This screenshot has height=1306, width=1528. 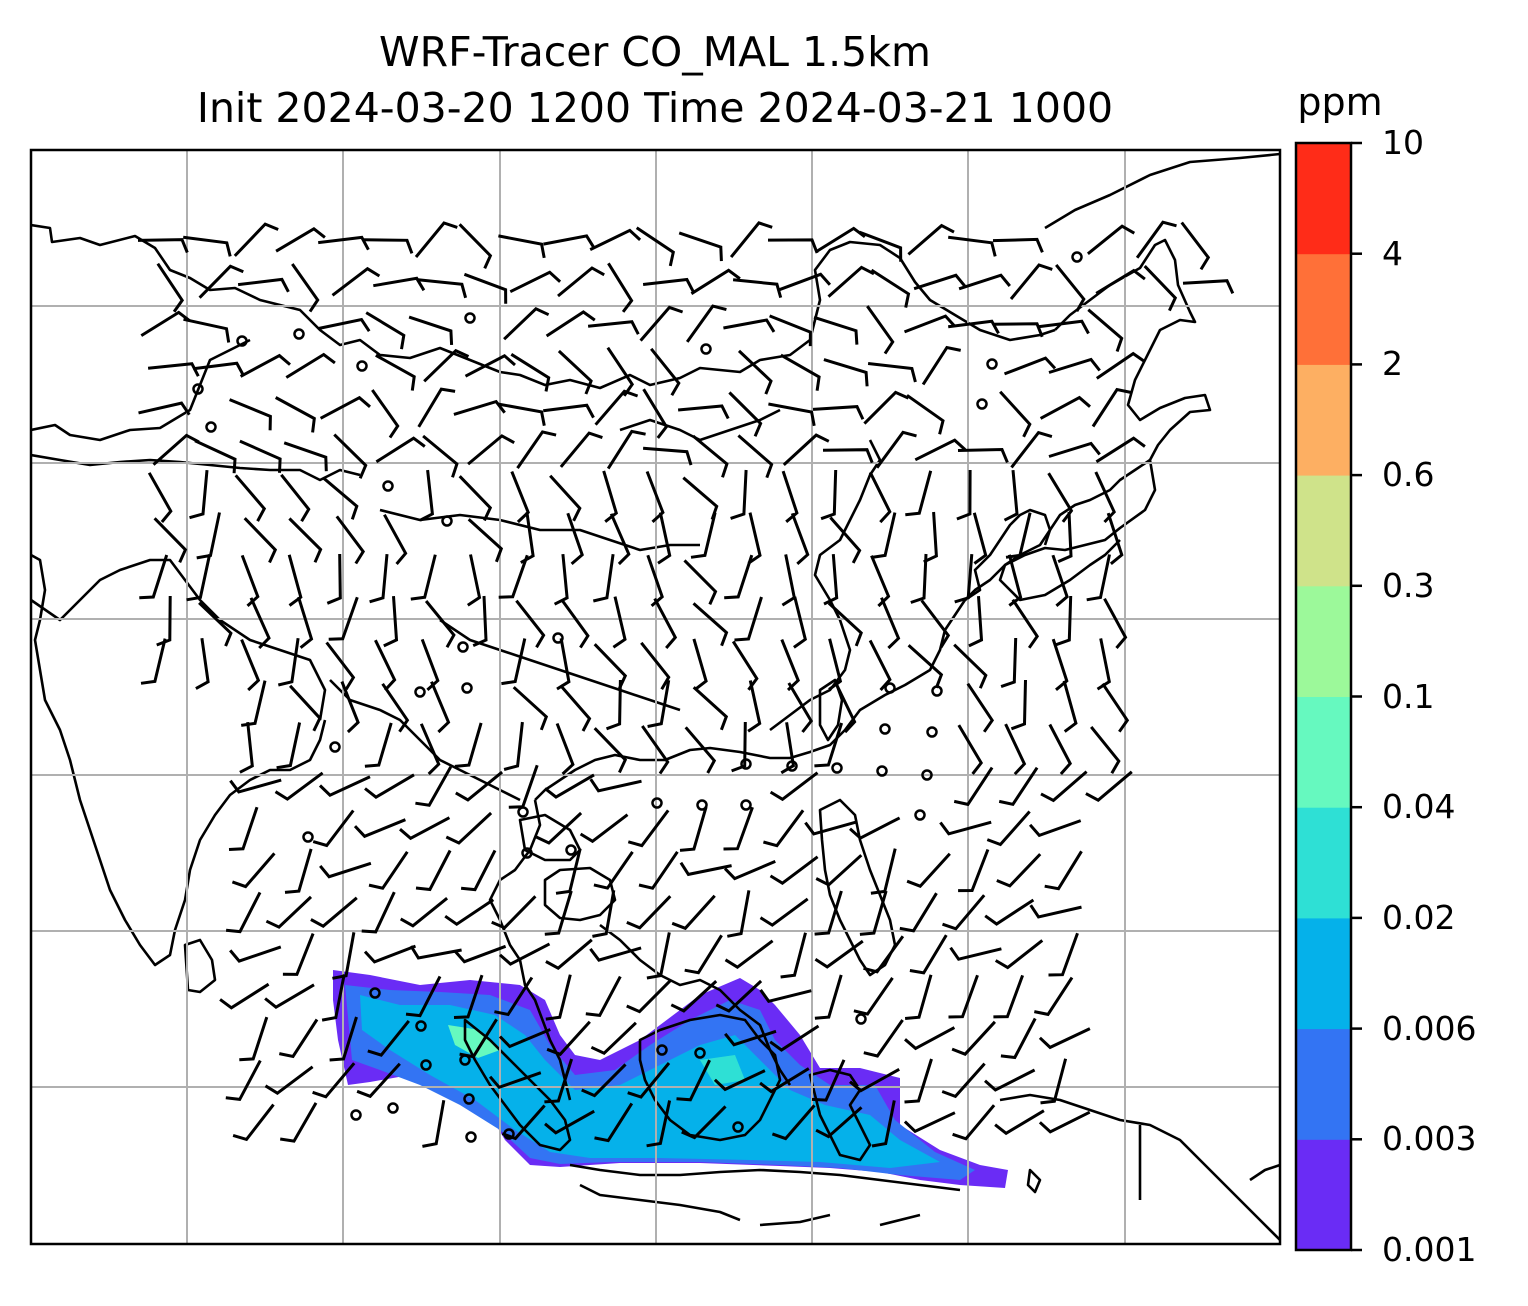 I want to click on coast-sumatra, so click(x=517, y=1085).